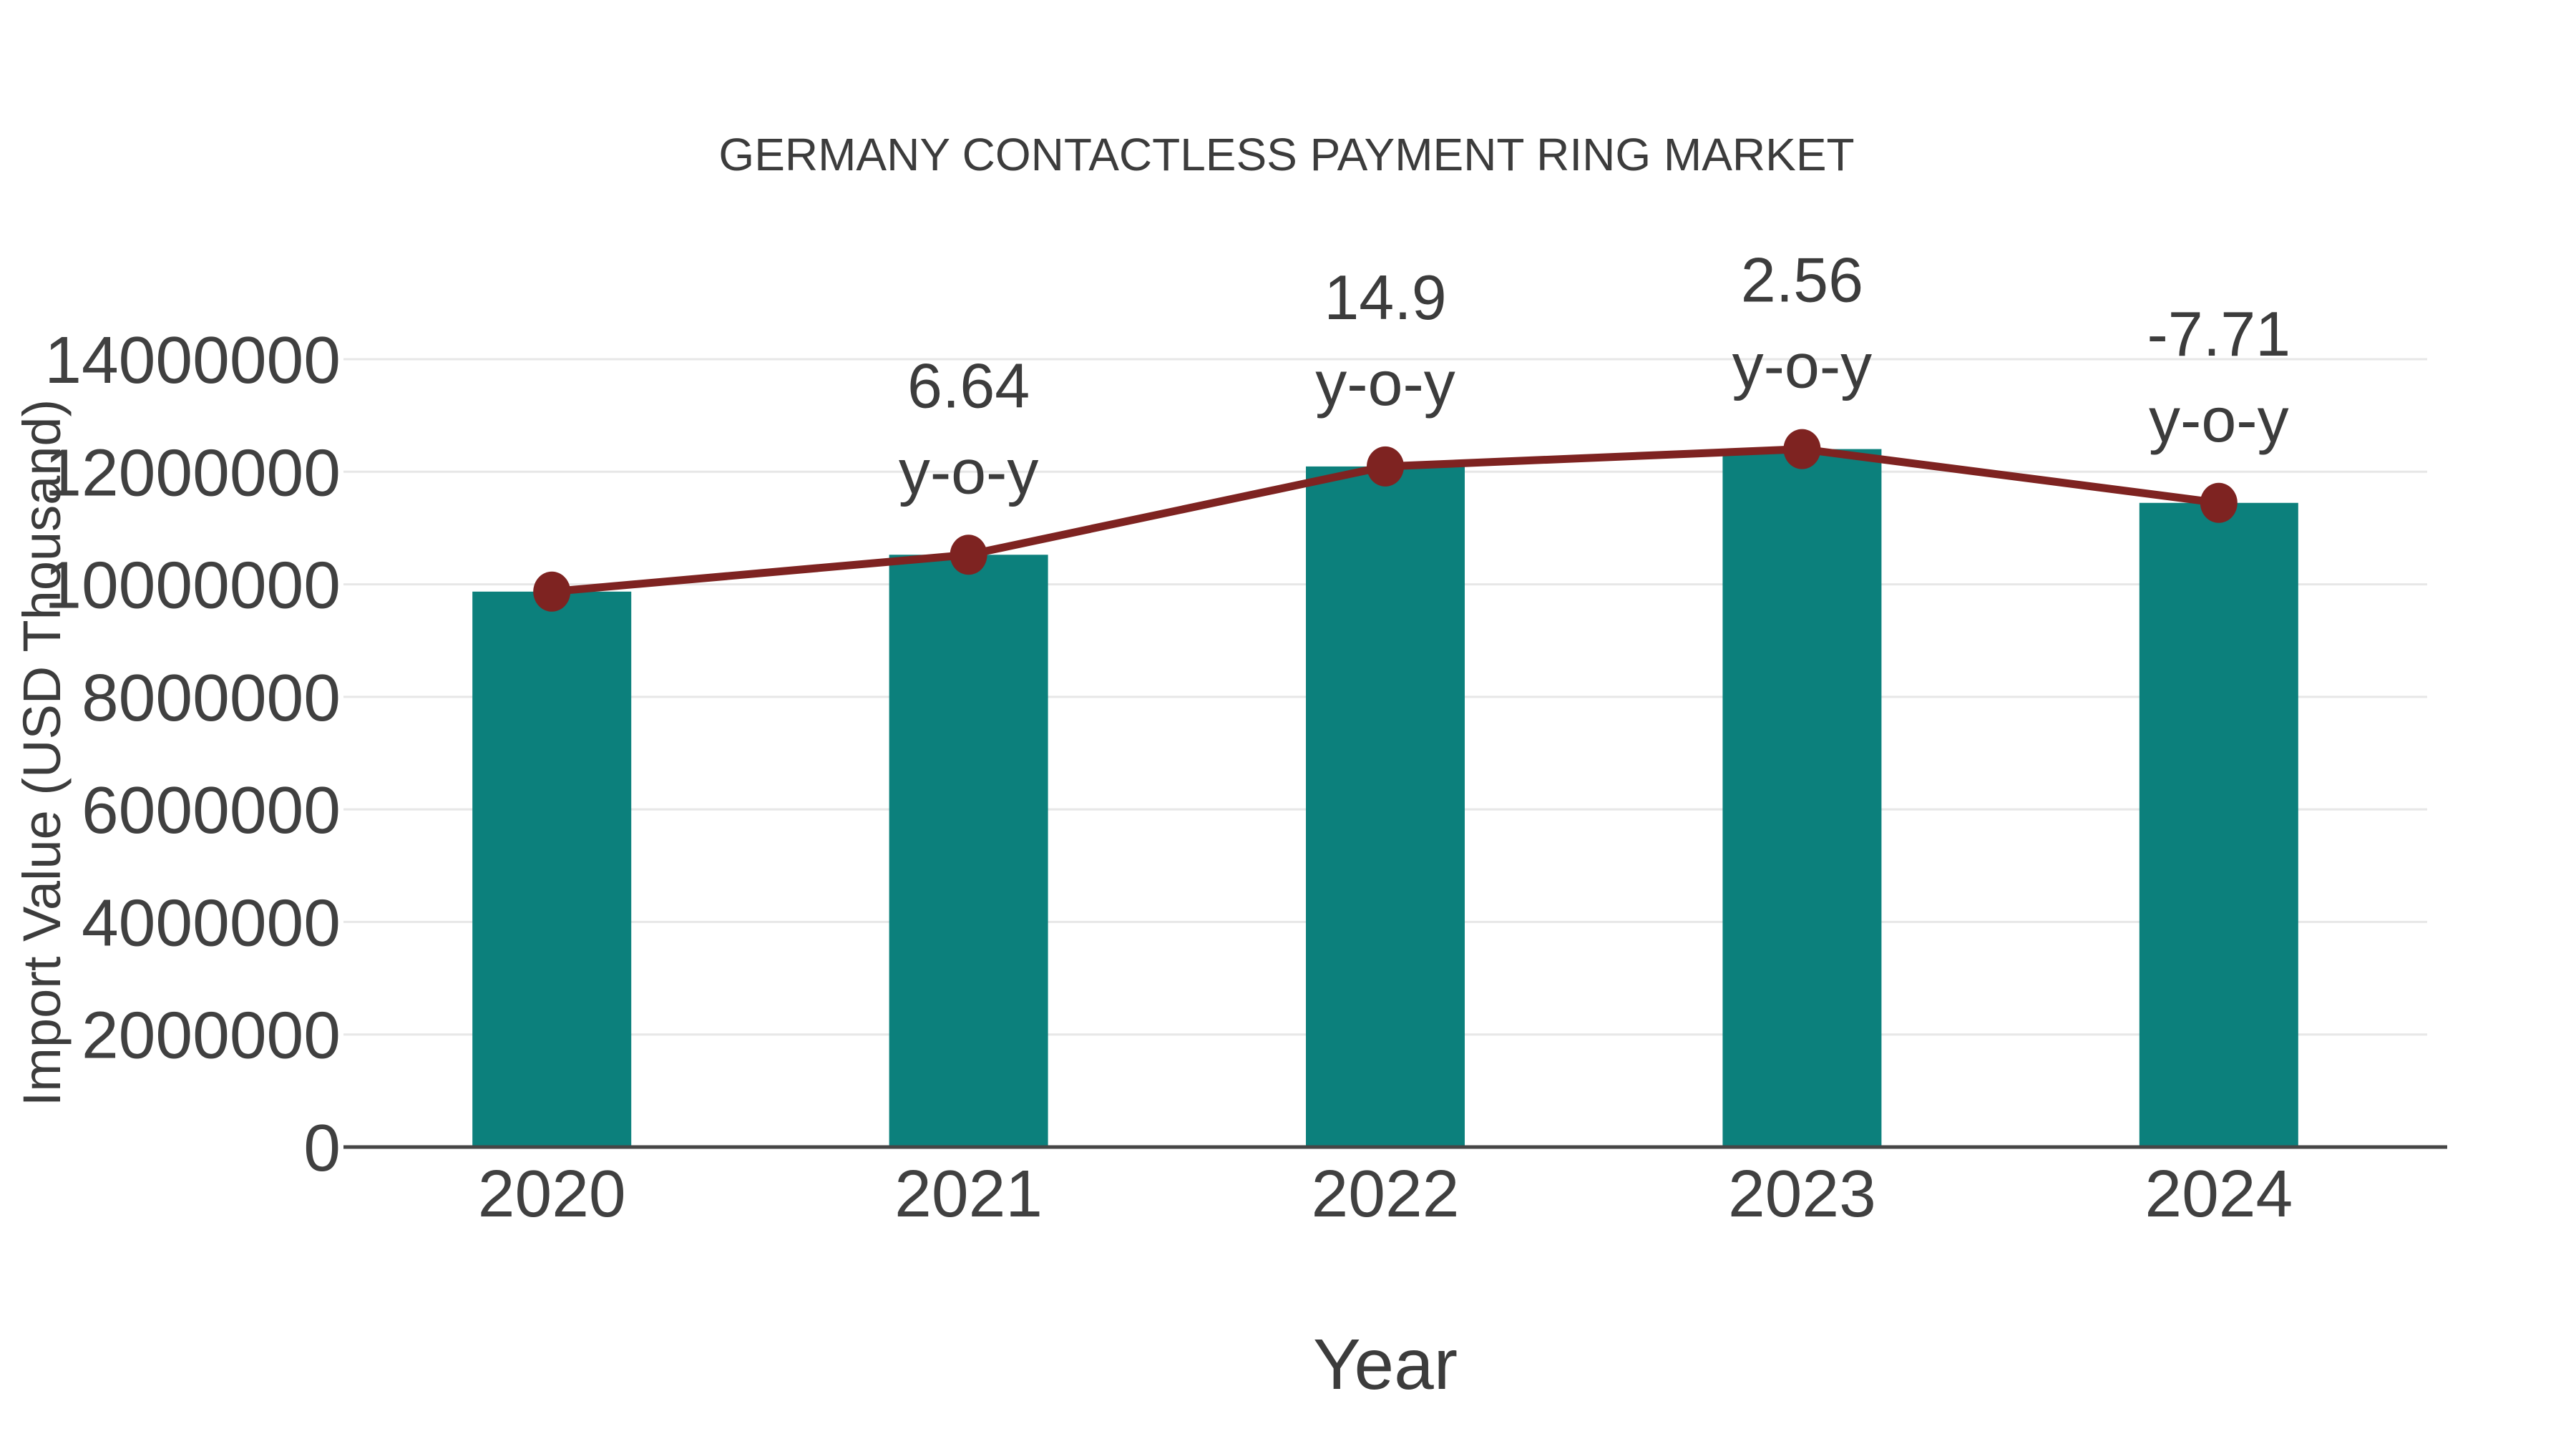  Describe the element at coordinates (969, 471) in the screenshot. I see `annotation-label-2021: y-o-y` at that location.